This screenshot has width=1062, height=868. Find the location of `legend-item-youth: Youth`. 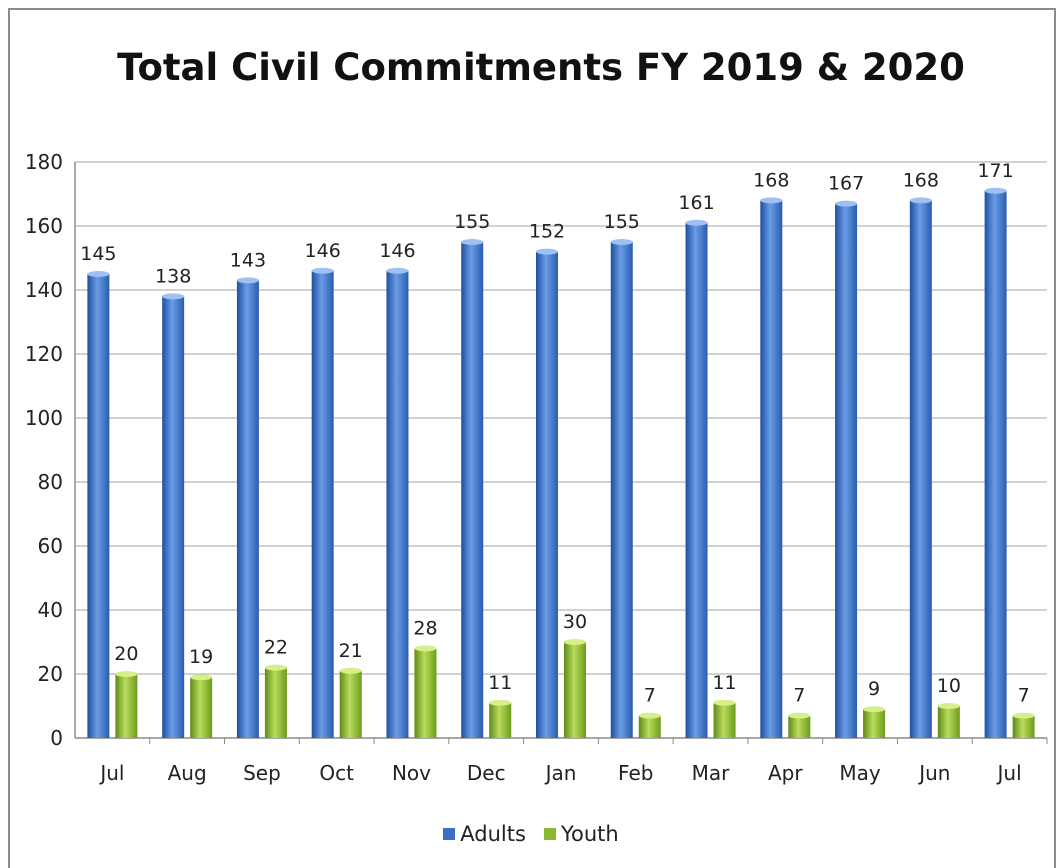

legend-item-youth: Youth is located at coordinates (581, 834).